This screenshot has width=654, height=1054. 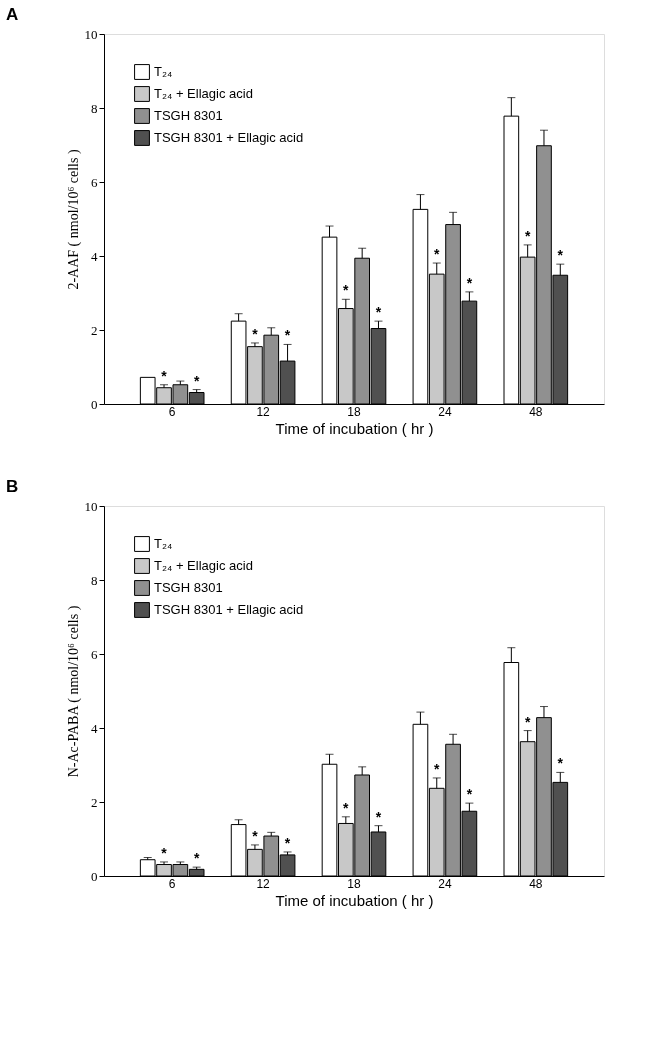 I want to click on y-axis-title: N-Ac-PABA ( nmol/10⁶ cells ), so click(x=73, y=691).